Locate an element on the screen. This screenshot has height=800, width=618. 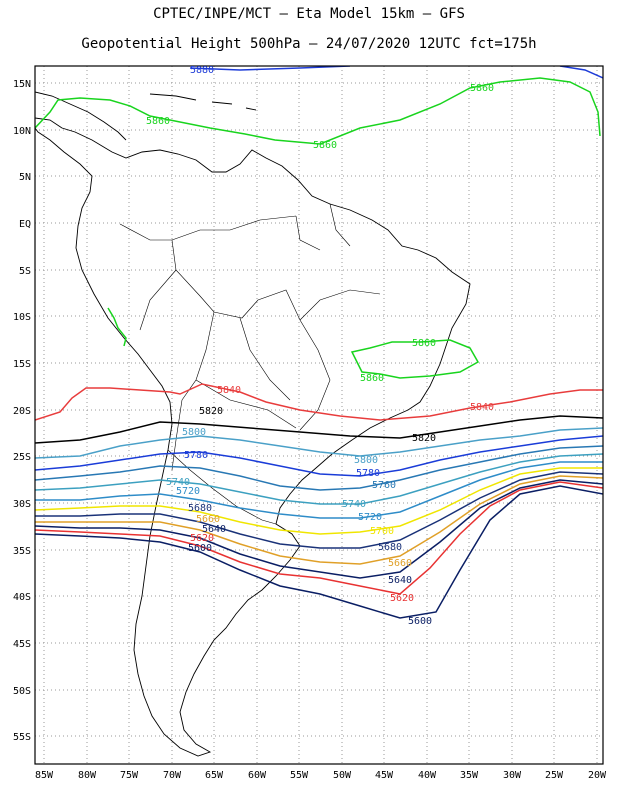
lat-label-5n: 5N is located at coordinates (25, 177).